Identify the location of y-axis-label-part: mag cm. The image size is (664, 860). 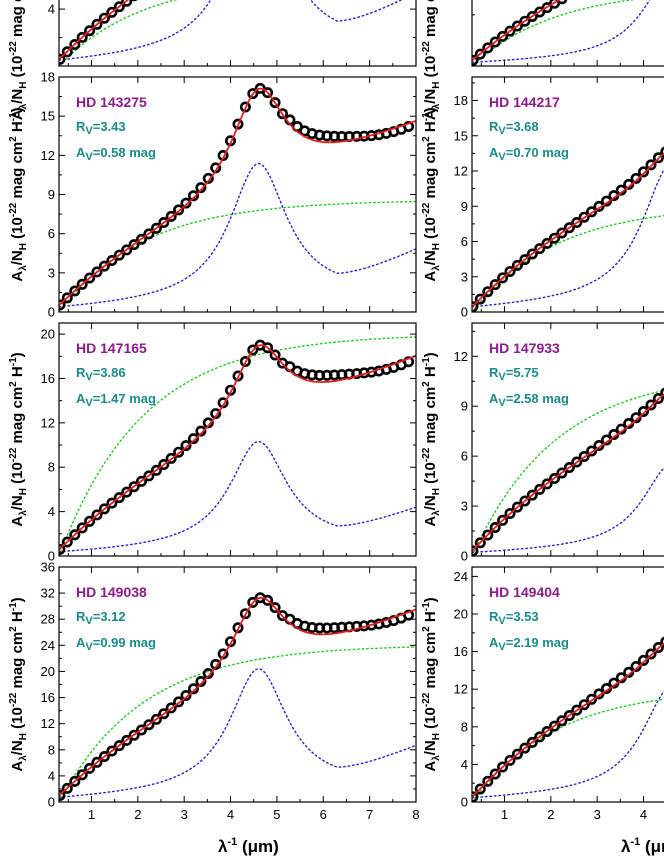
(430, 662).